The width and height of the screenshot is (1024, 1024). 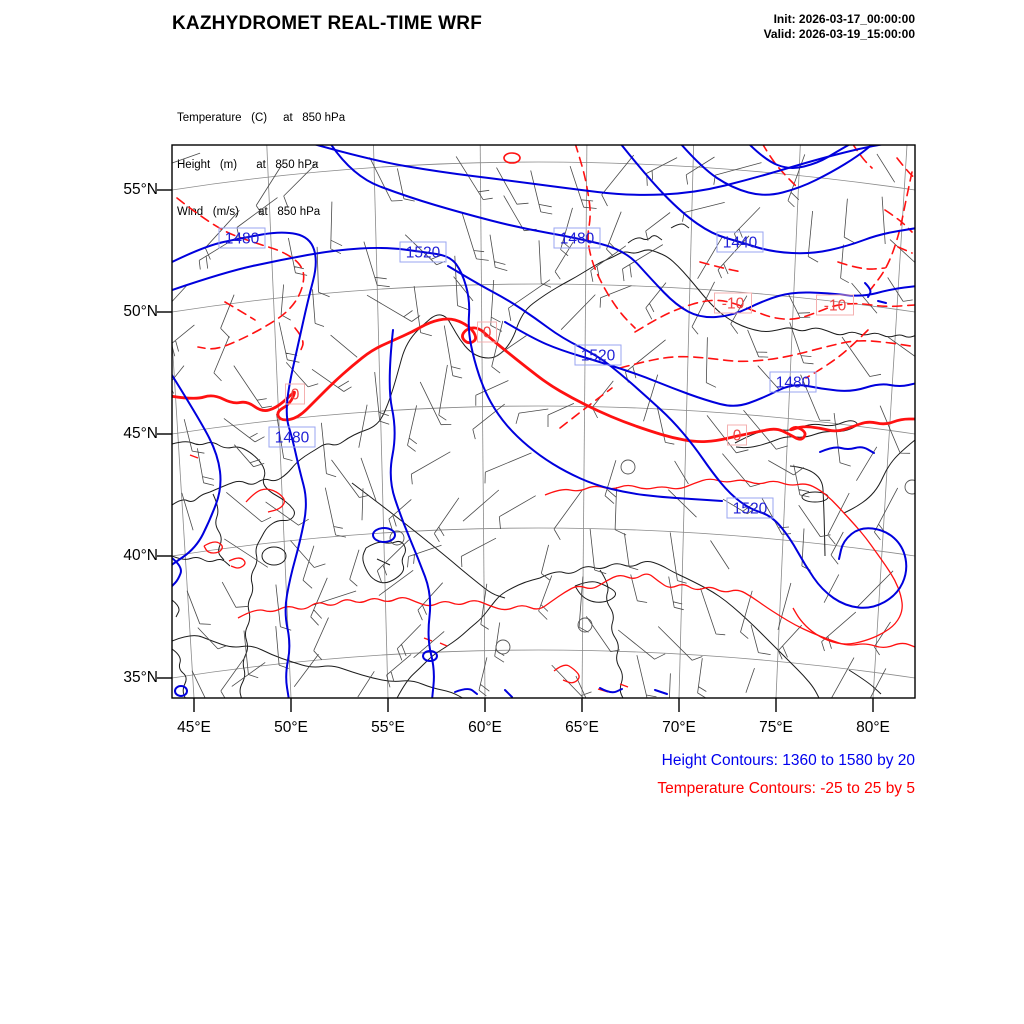 I want to click on calm-wind-circles, so click(x=652, y=557).